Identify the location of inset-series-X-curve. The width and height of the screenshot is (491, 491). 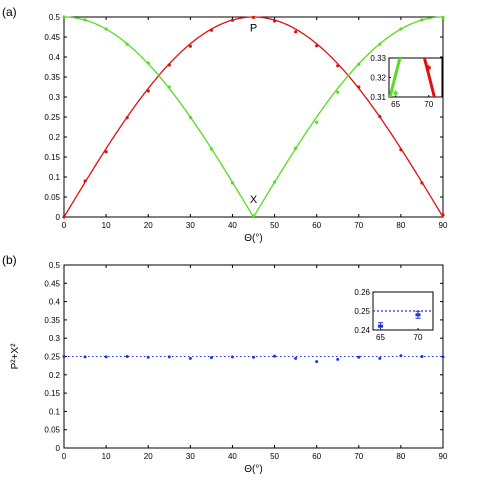
(395, 77).